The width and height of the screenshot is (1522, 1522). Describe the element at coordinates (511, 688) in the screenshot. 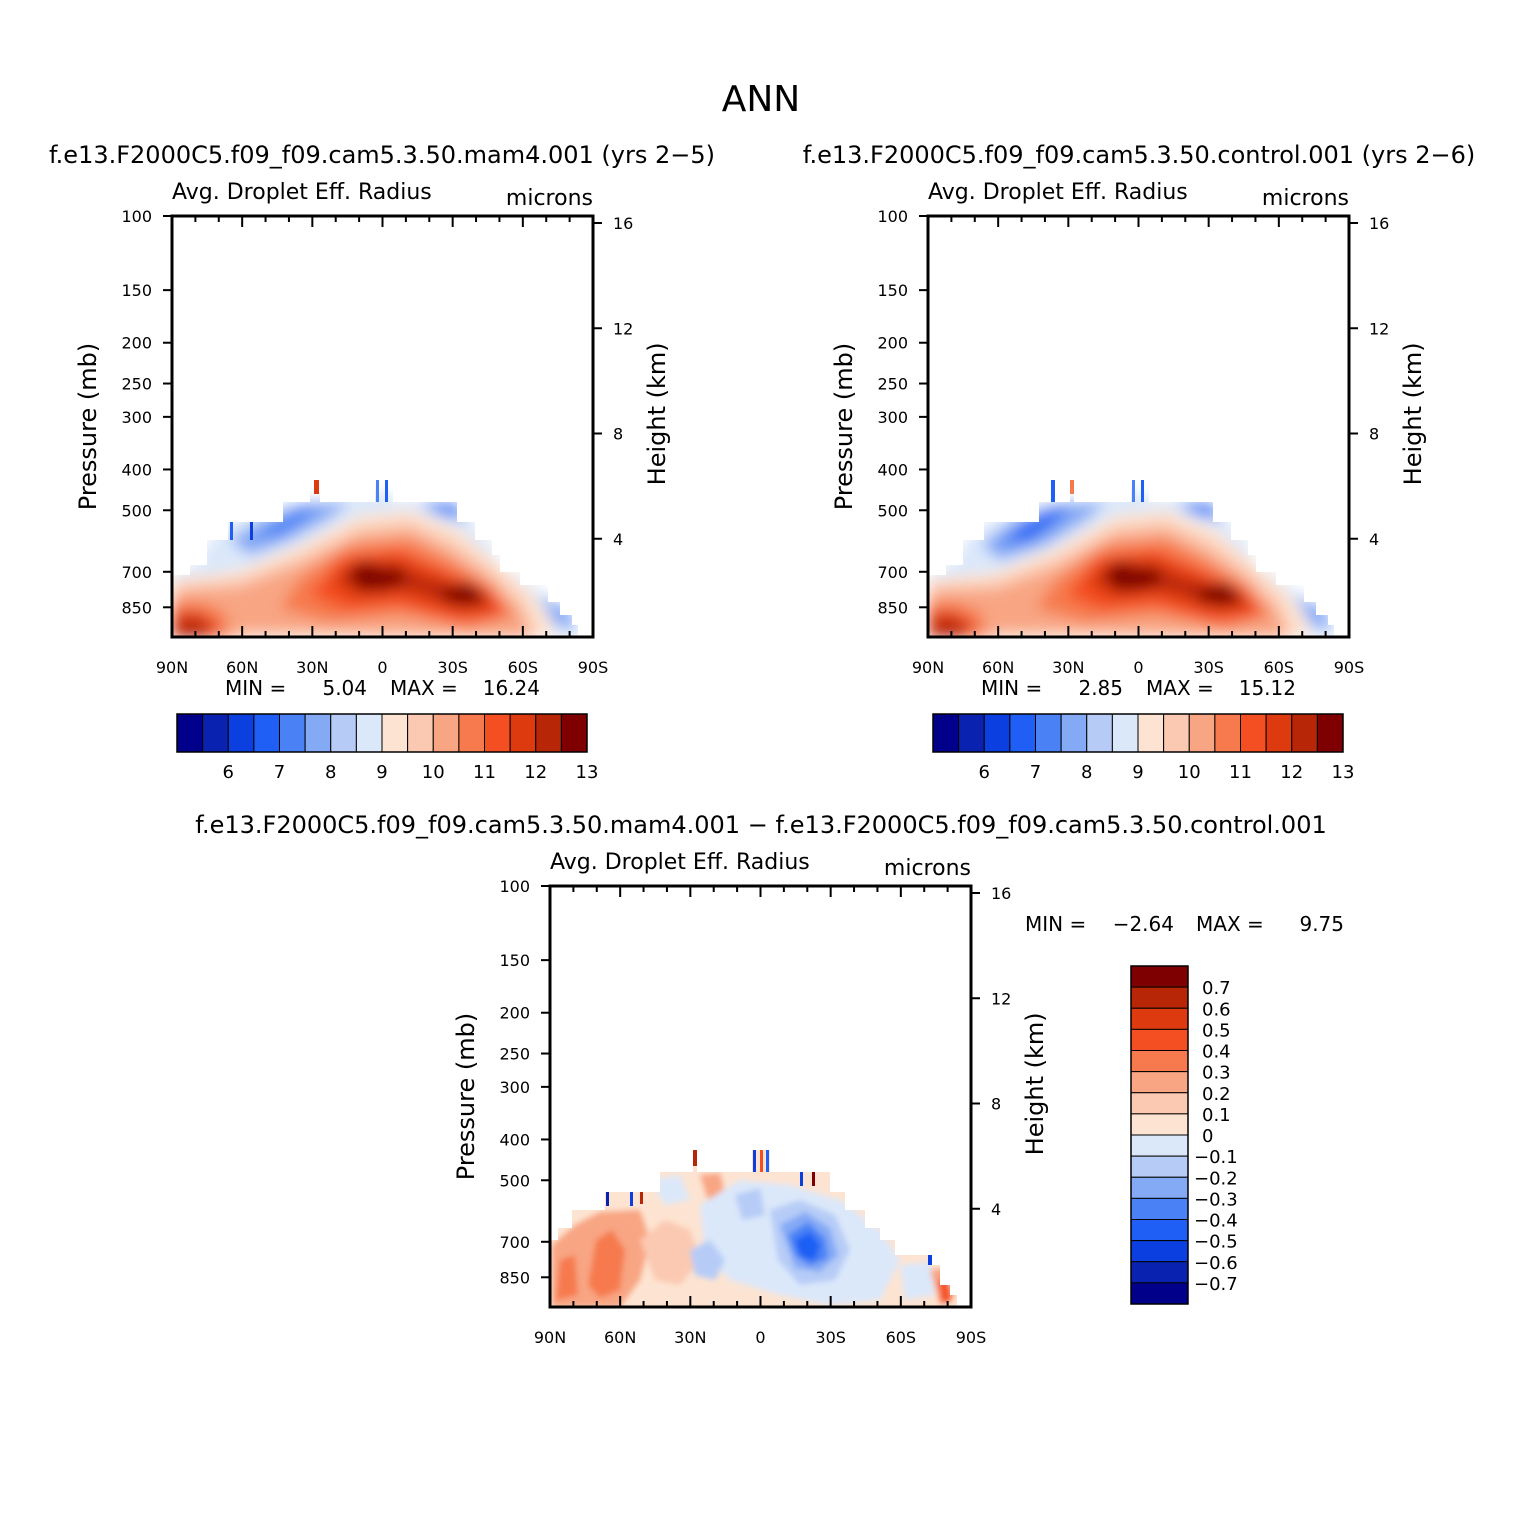

I see `panel-a-max-value: 16.24` at that location.